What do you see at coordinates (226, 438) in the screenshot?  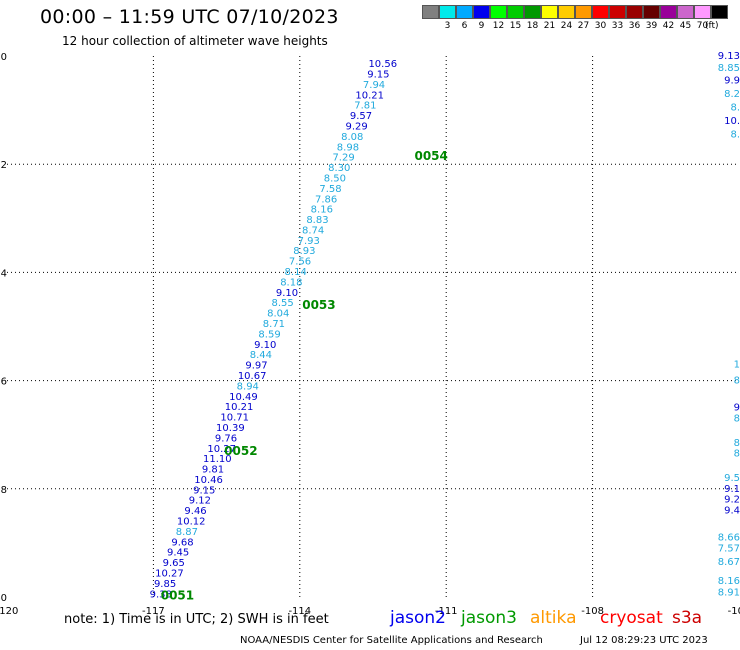 I see `swh-value-label: 9.76` at bounding box center [226, 438].